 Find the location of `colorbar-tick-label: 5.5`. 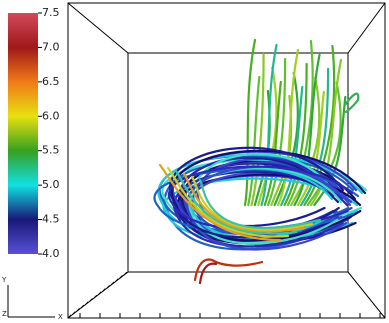

colorbar-tick-label: 5.5 is located at coordinates (51, 150).